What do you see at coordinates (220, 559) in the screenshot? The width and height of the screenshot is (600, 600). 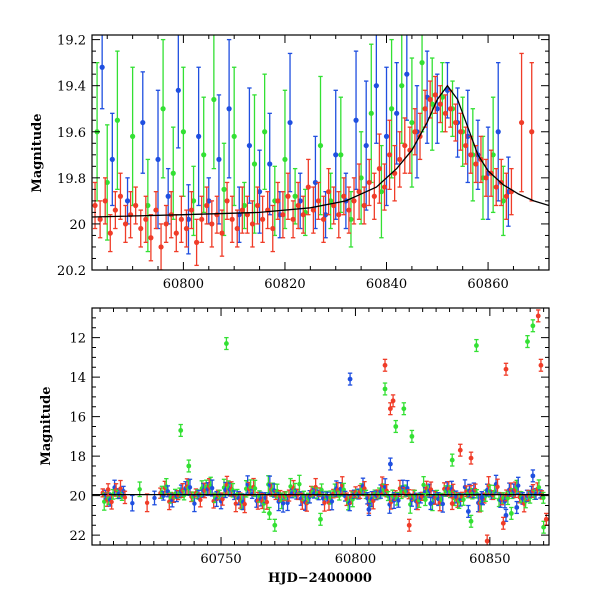 I see `bottom-x-tick-label: 60750` at bounding box center [220, 559].